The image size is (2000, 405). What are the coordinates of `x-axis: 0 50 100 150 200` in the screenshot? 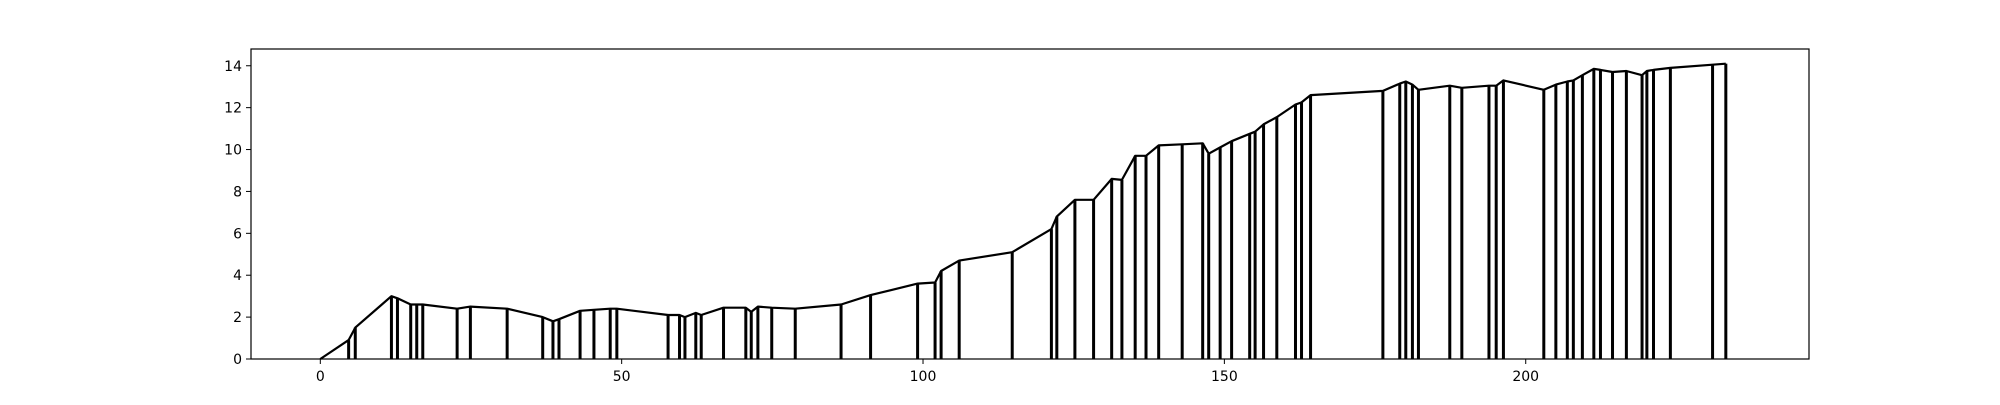 It's located at (927, 372).